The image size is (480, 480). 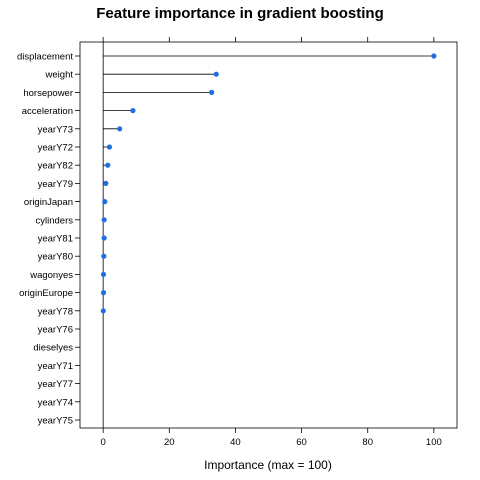 What do you see at coordinates (55, 384) in the screenshot?
I see `category-label-yearY77: yearY77` at bounding box center [55, 384].